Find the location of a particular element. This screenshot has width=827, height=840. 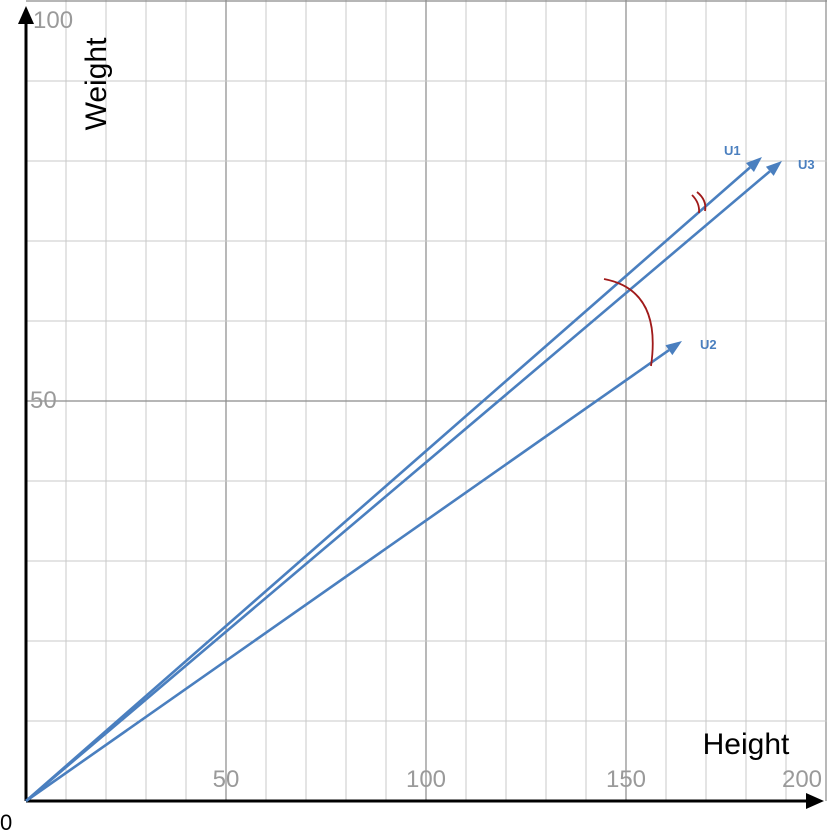

vector-label-u2: U2 is located at coordinates (708, 344).